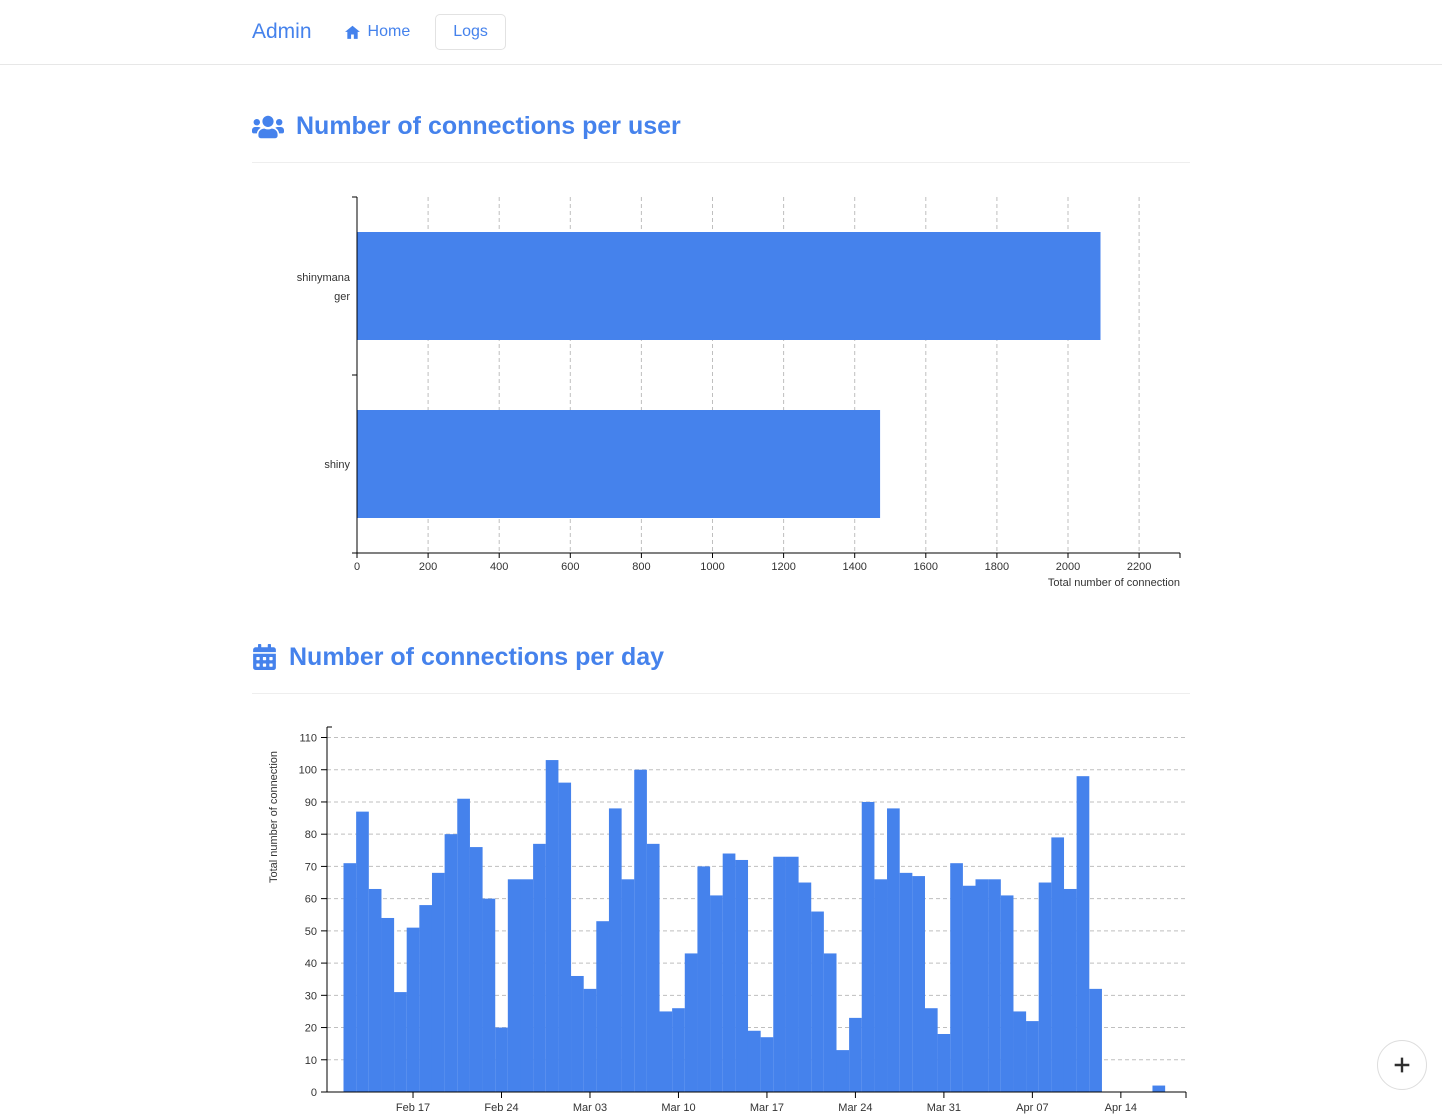 Image resolution: width=1442 pixels, height=1120 pixels. I want to click on logs-button: Logs, so click(470, 32).